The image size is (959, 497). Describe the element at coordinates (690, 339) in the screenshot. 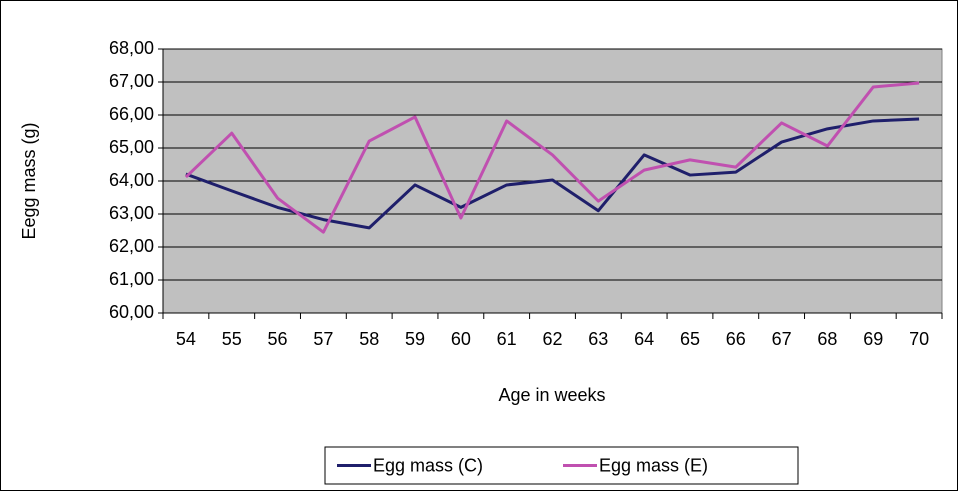

I see `x-tick-label: 65` at that location.